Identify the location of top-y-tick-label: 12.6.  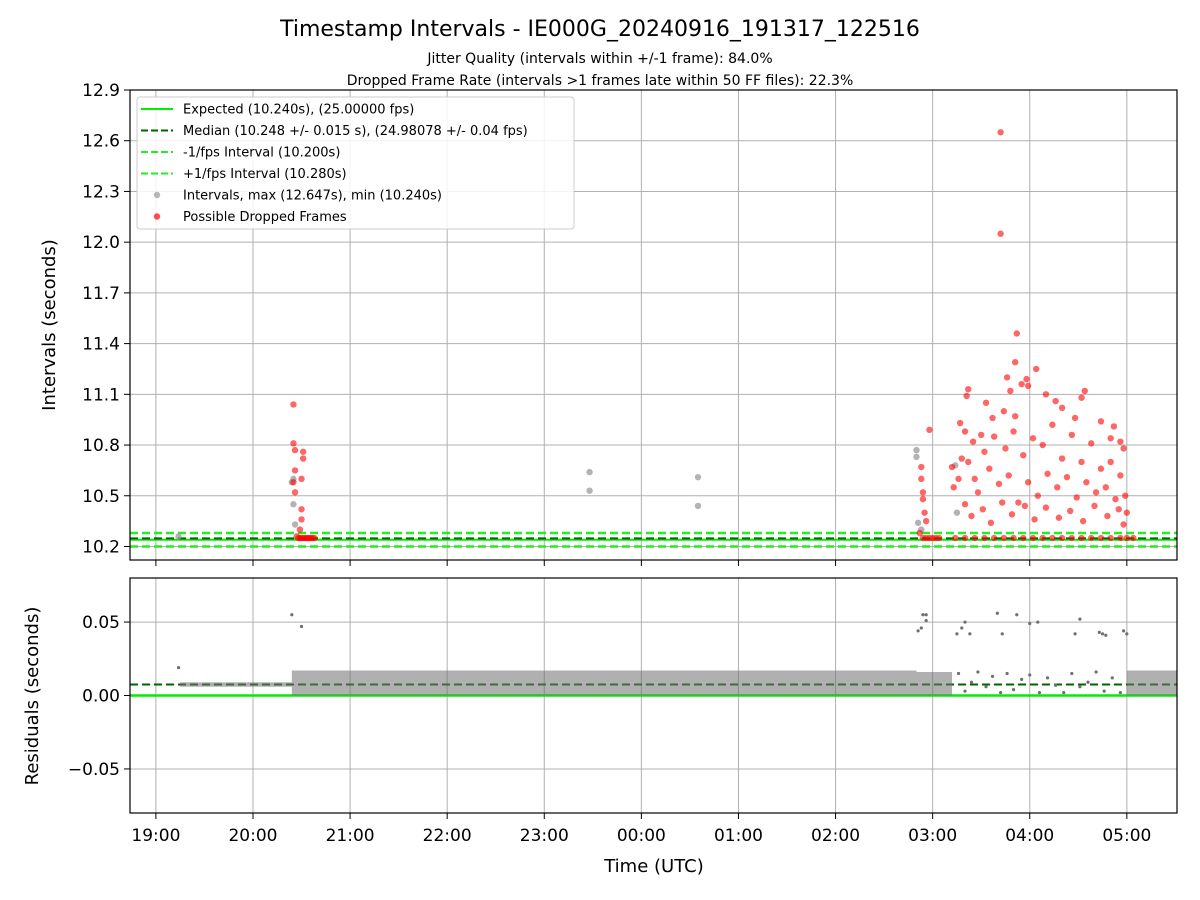
(101, 142).